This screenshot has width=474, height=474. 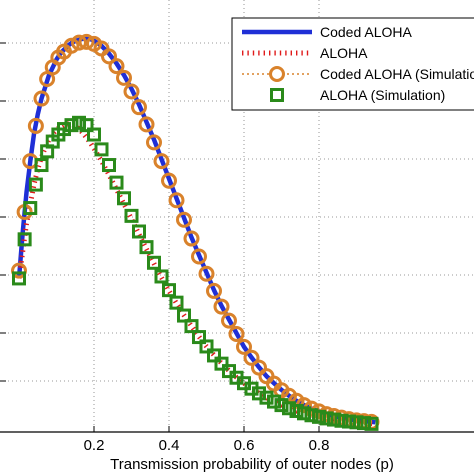 I want to click on legend-item-3: ALOHA (Simulation), so click(x=357, y=95).